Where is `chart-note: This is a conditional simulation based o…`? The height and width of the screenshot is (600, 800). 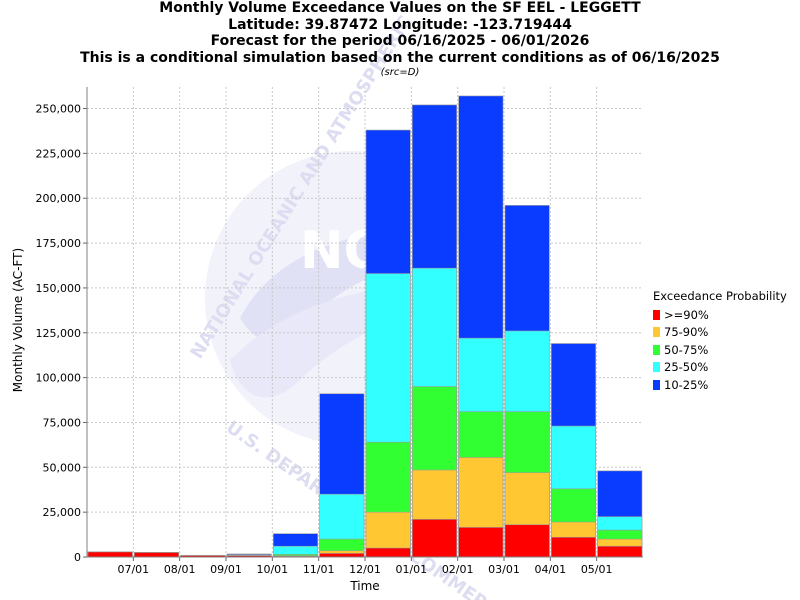 chart-note: This is a conditional simulation based o… is located at coordinates (400, 57).